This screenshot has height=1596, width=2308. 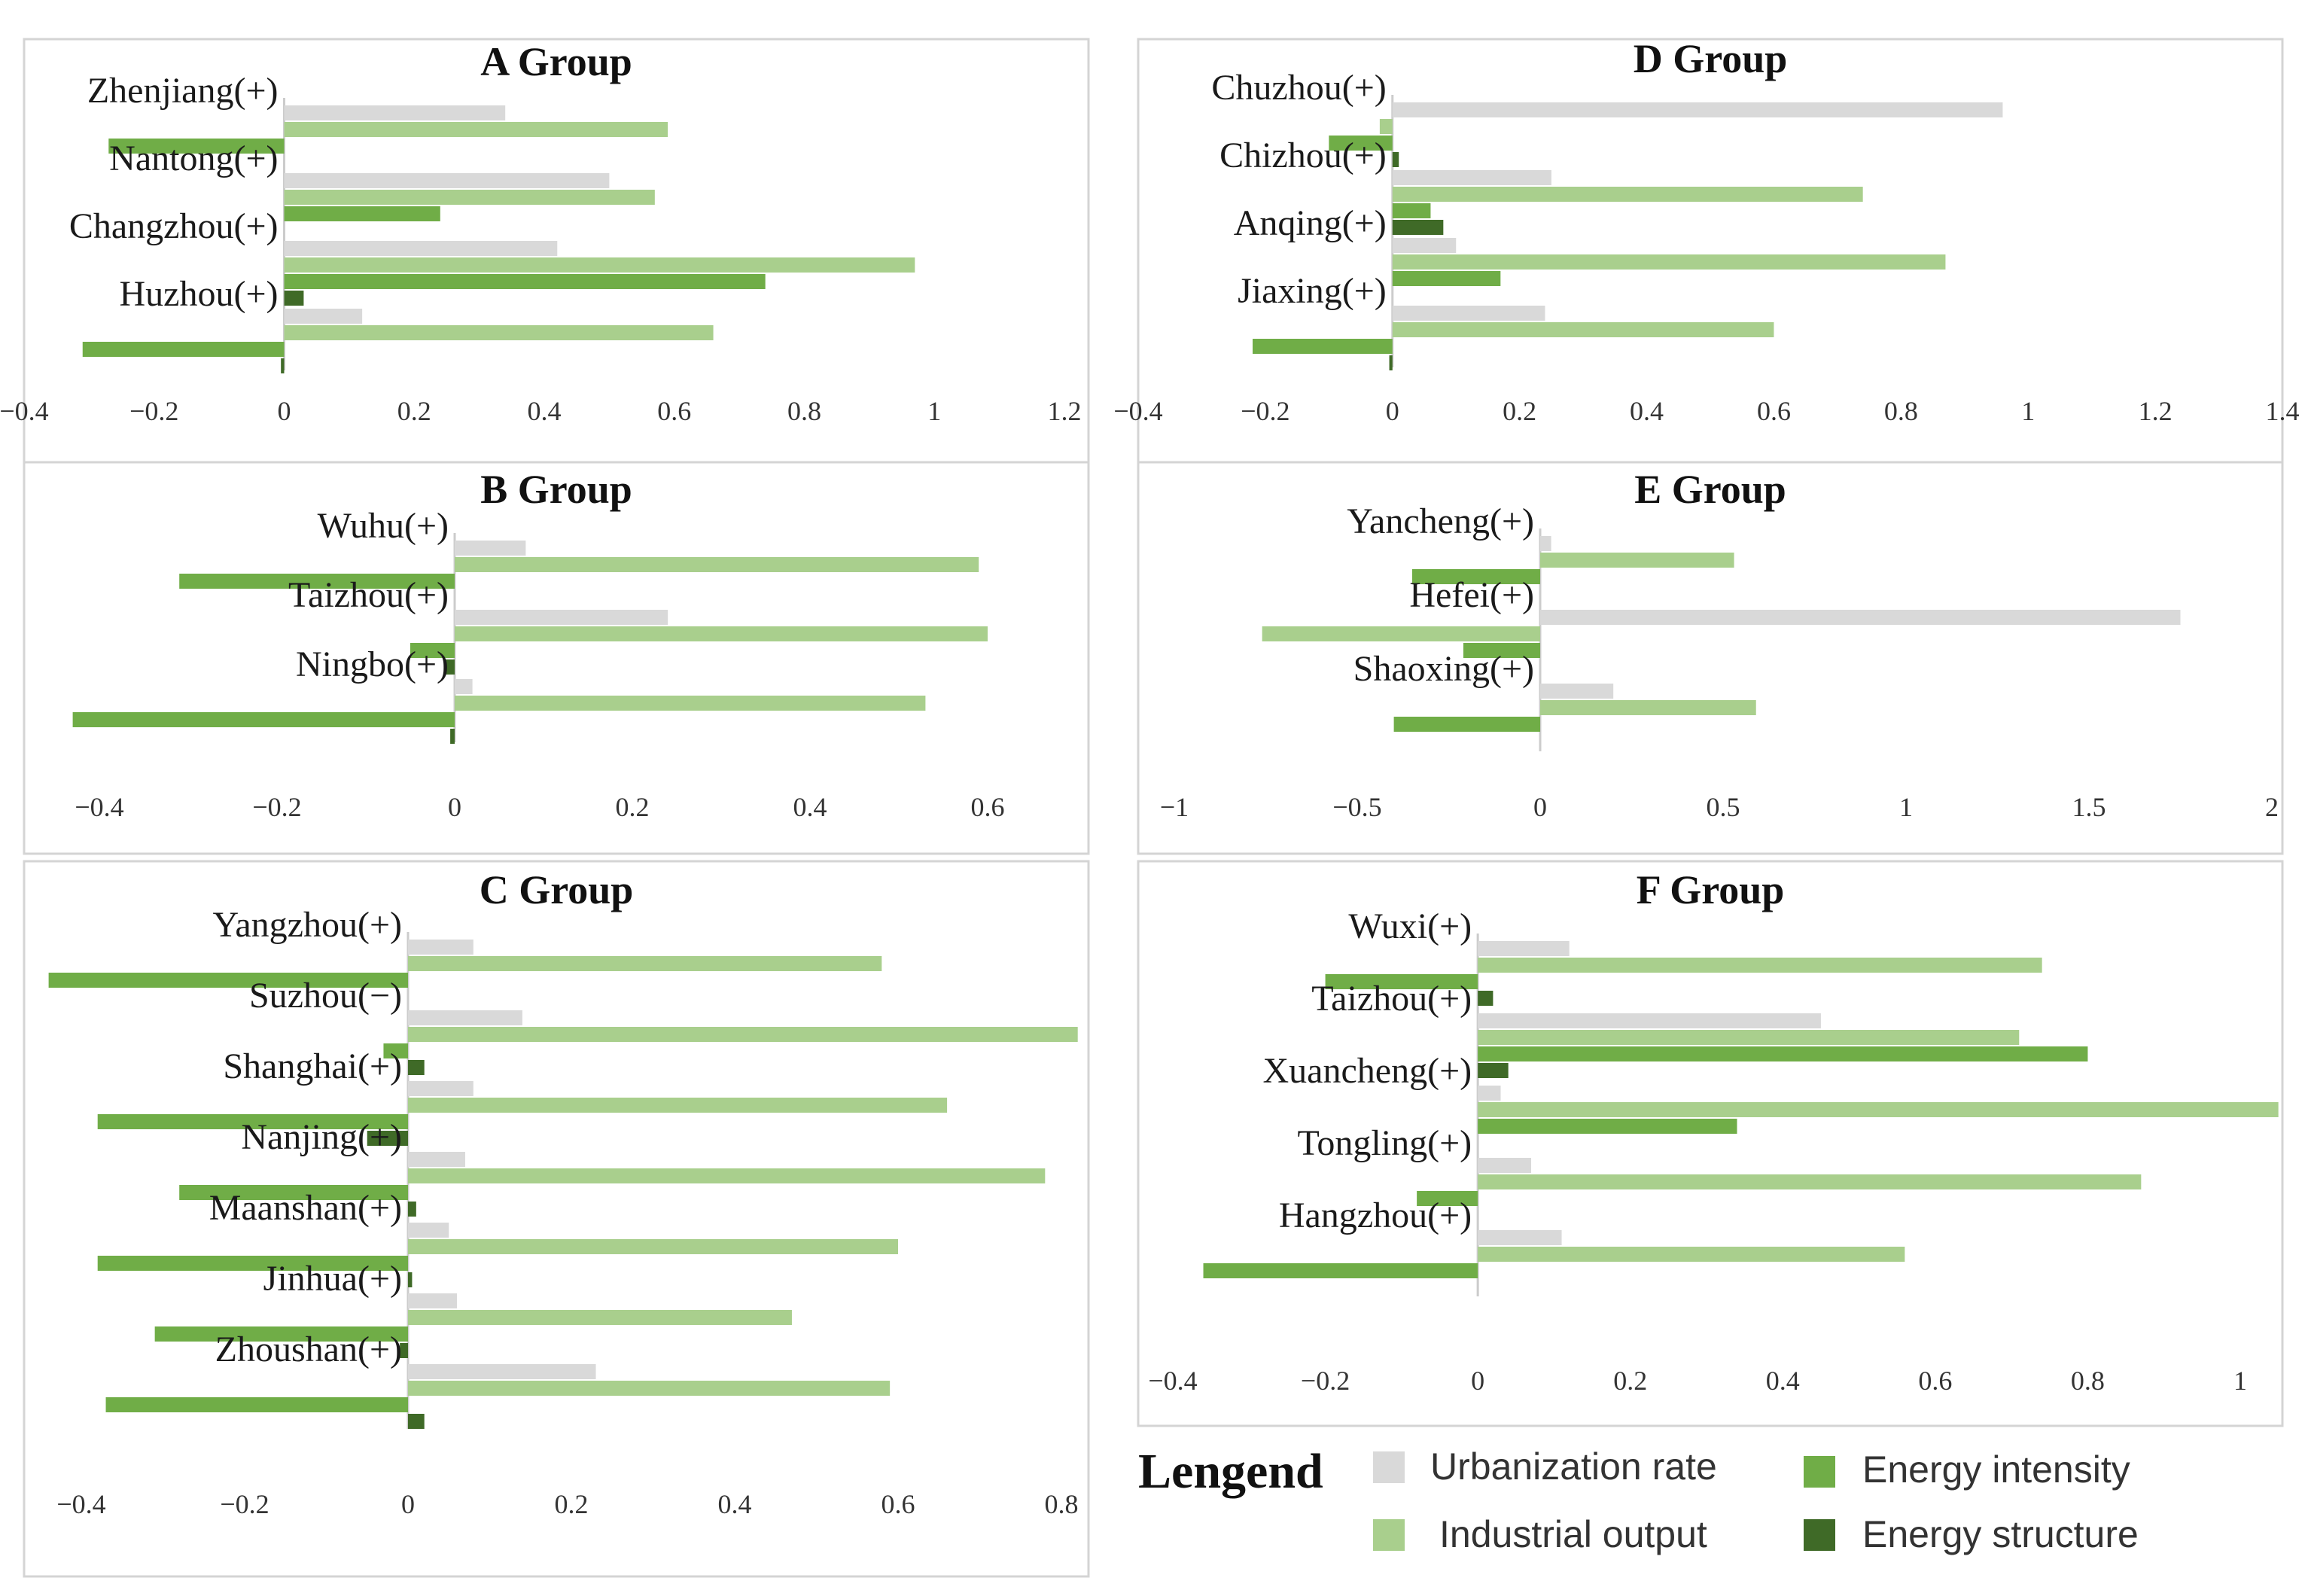 What do you see at coordinates (1312, 291) in the screenshot?
I see `category-label: Jiaxing(+)` at bounding box center [1312, 291].